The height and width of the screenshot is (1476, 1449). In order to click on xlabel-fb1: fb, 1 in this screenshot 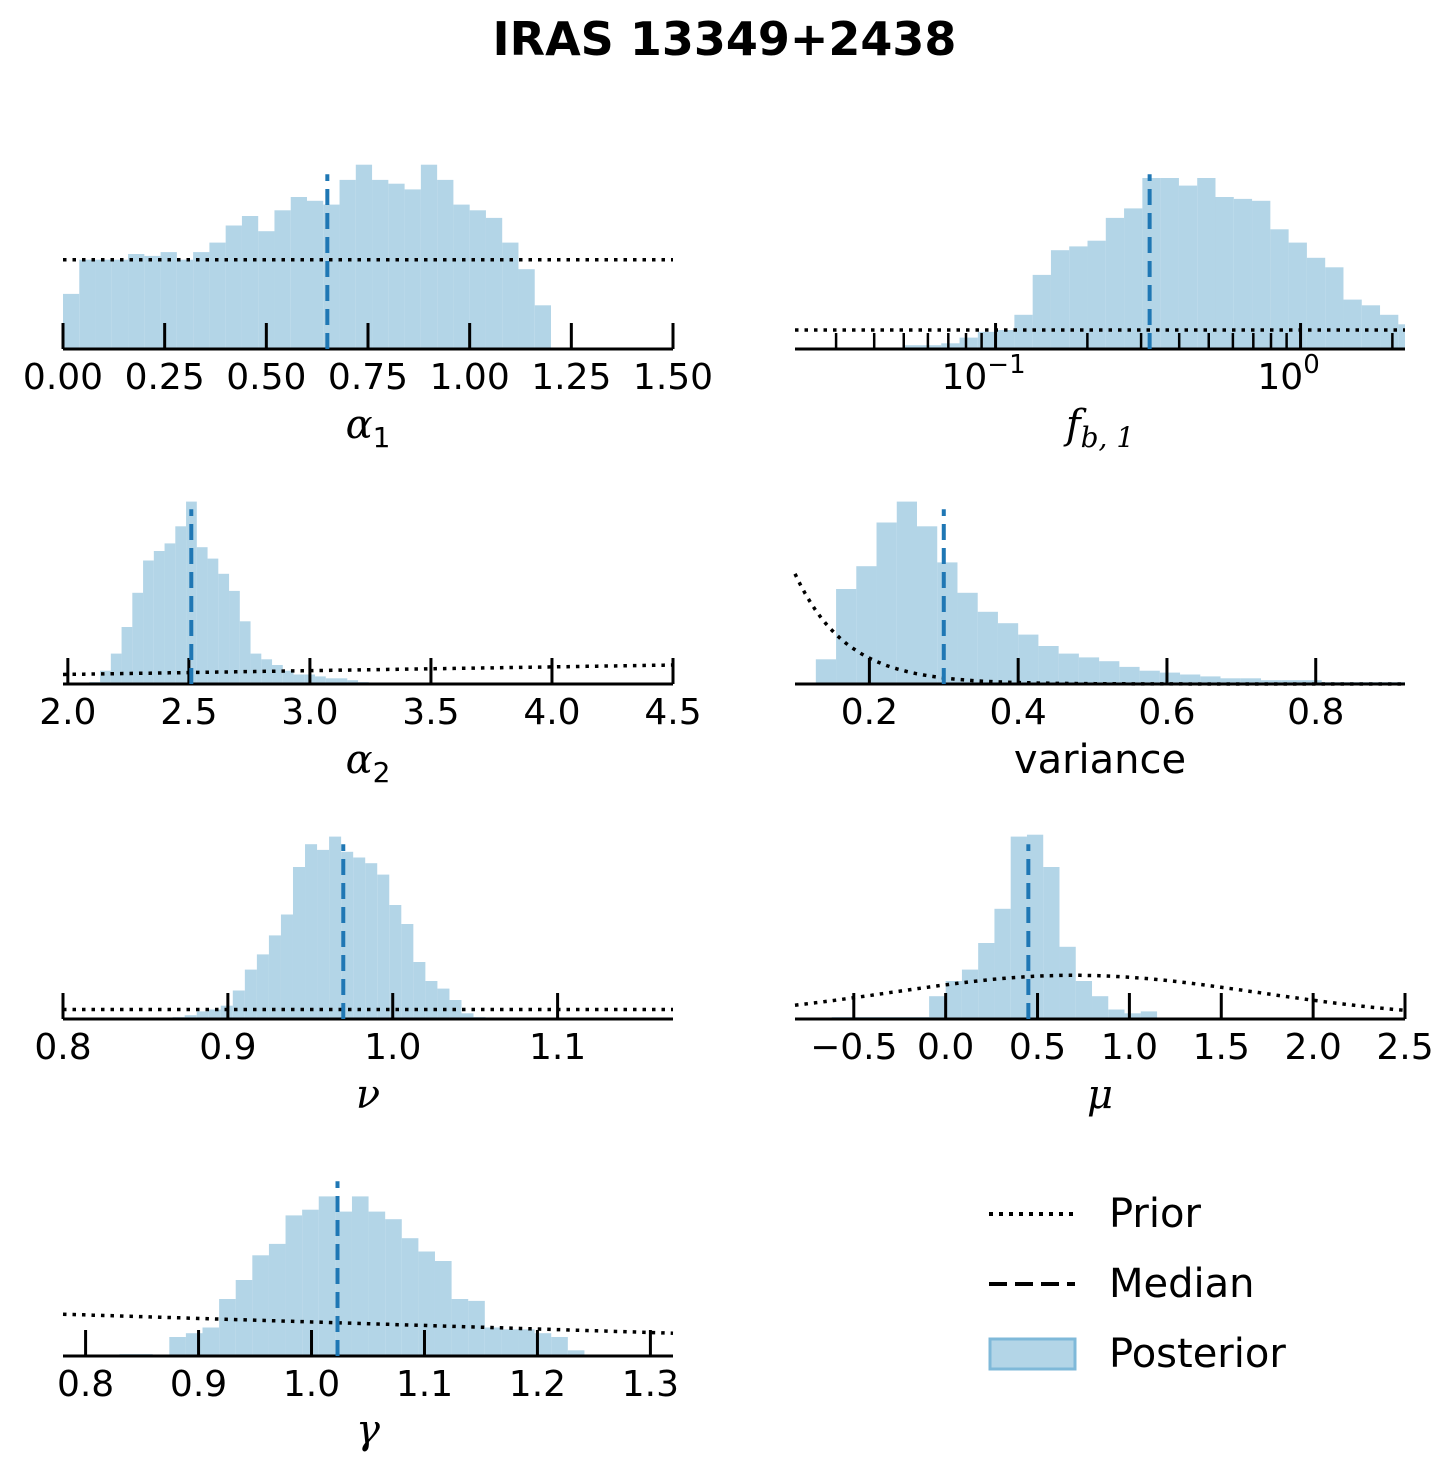, I will do `click(1100, 428)`.